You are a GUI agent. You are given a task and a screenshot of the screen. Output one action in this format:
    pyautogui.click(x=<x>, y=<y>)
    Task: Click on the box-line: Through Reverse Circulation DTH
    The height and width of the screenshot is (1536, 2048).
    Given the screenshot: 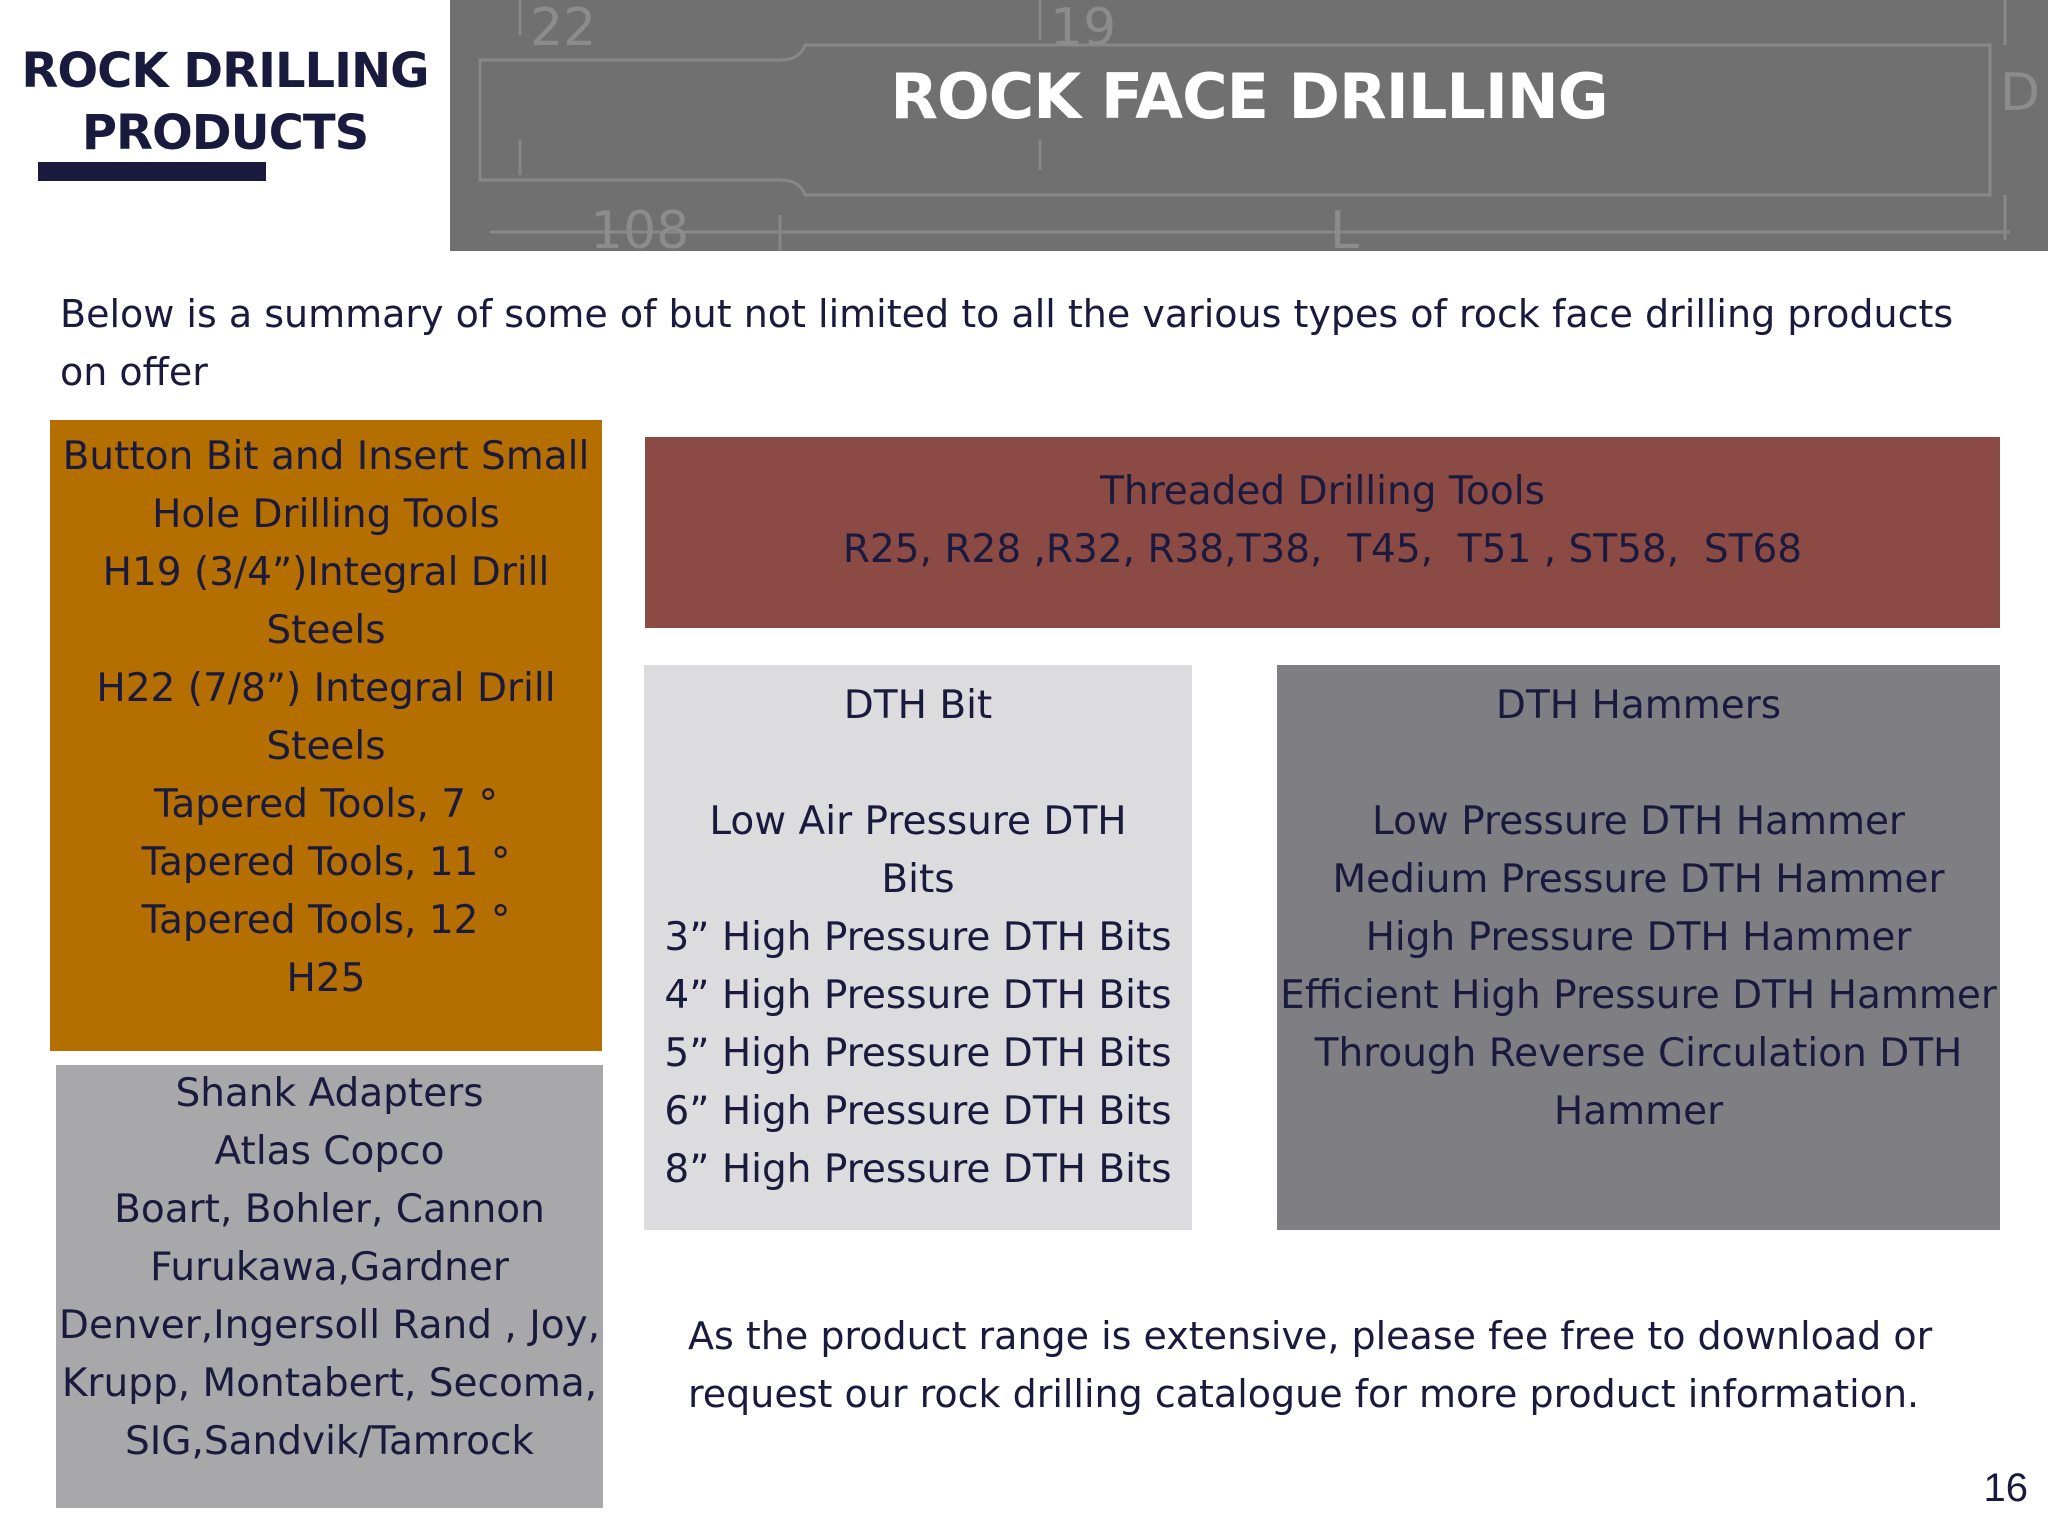 What is the action you would take?
    pyautogui.click(x=1638, y=1053)
    